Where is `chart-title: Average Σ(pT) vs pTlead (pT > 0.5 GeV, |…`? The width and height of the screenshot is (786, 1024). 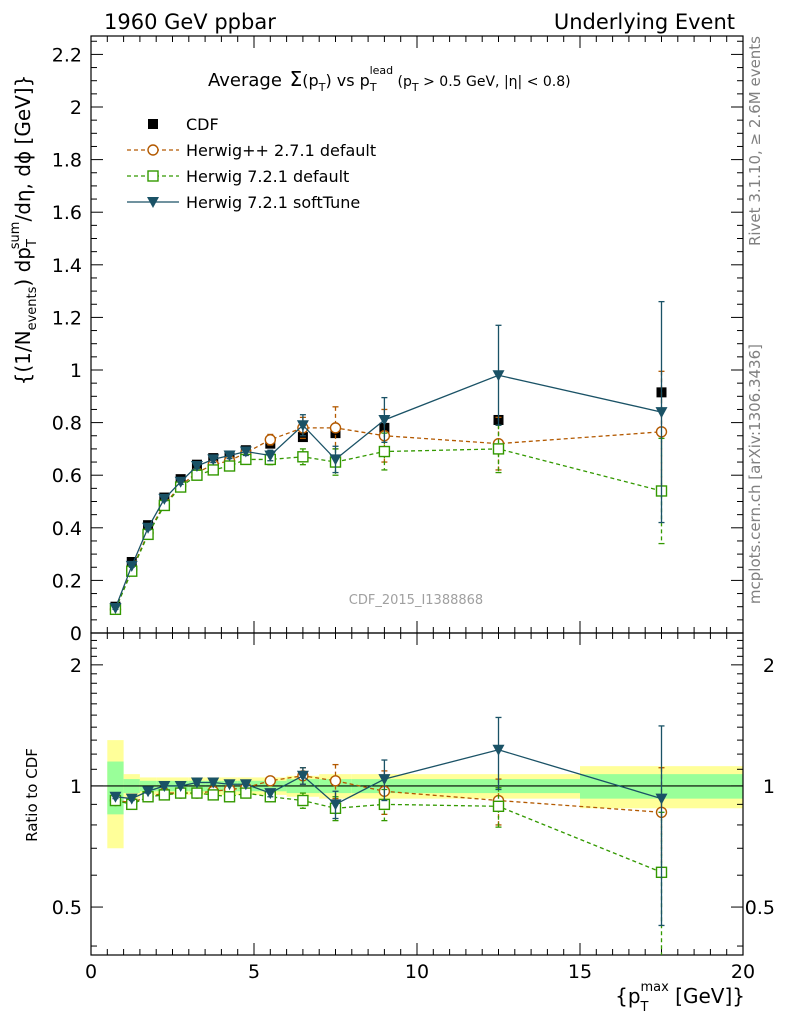
chart-title: Average Σ(pT) vs pTlead (pT > 0.5 GeV, |… is located at coordinates (389, 79).